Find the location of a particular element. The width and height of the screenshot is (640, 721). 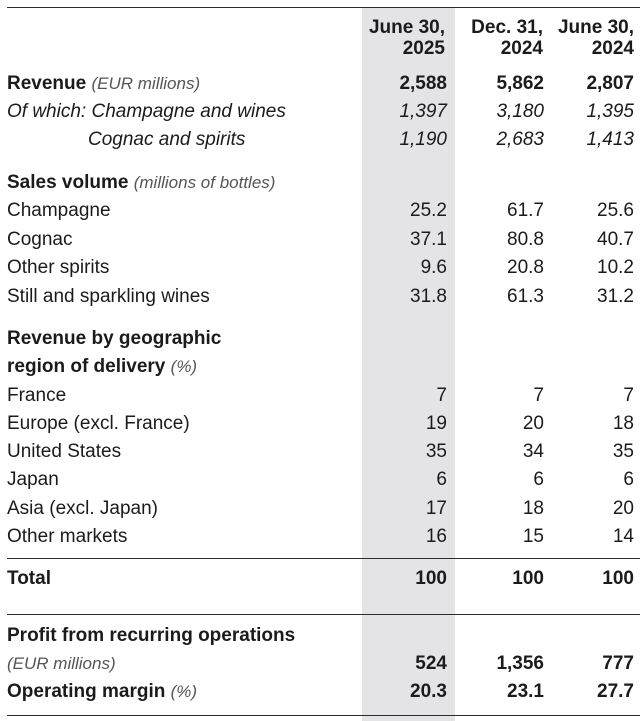

profit-rule is located at coordinates (323, 614).